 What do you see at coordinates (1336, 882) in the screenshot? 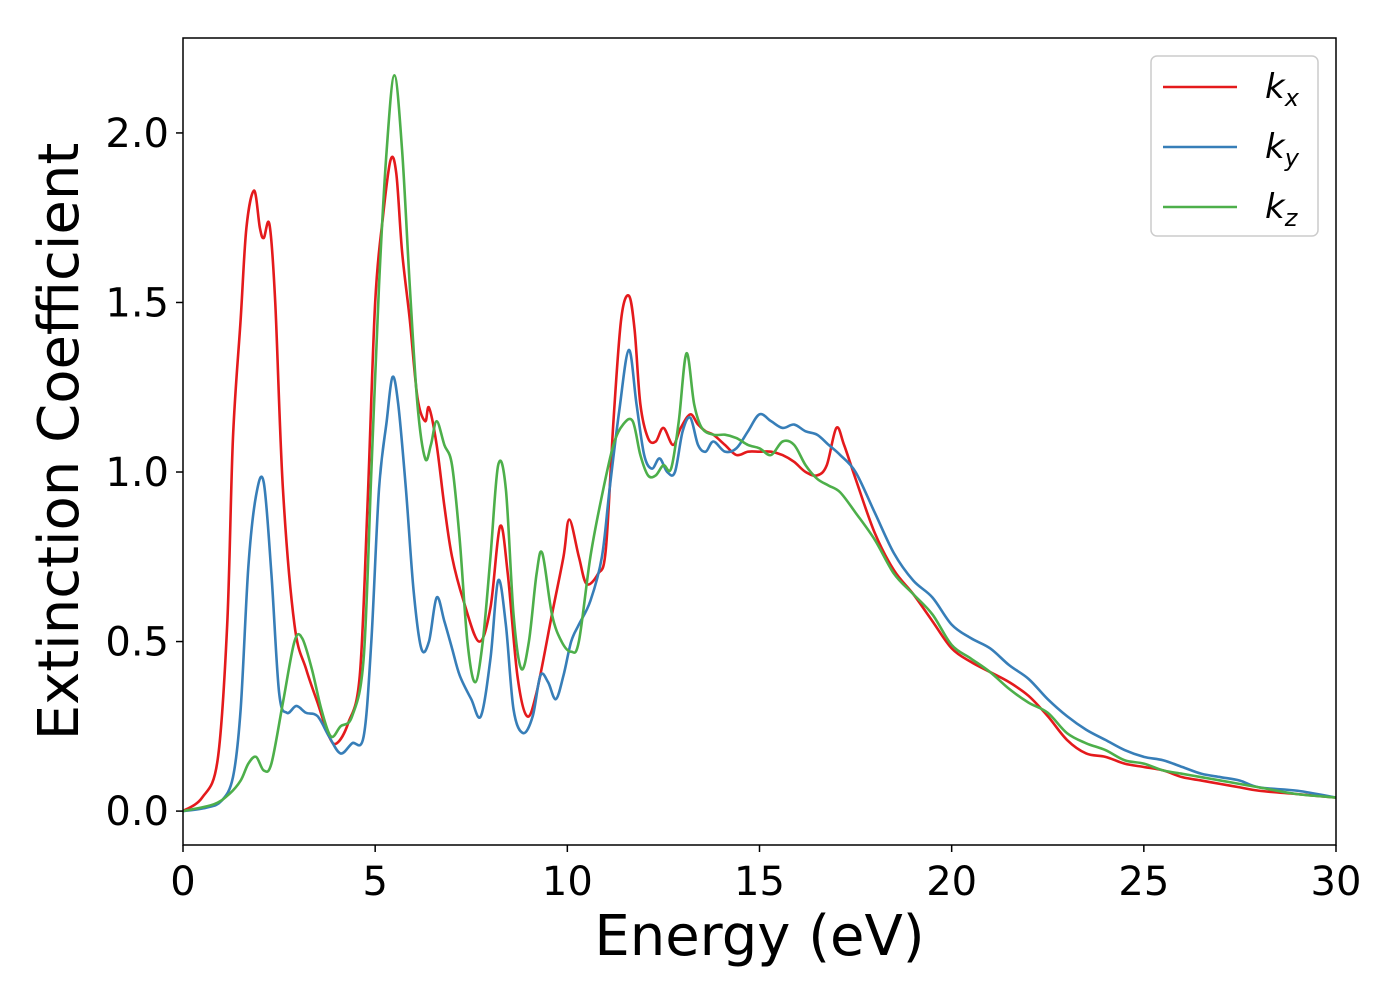
I see `x-tick-label: 30` at bounding box center [1336, 882].